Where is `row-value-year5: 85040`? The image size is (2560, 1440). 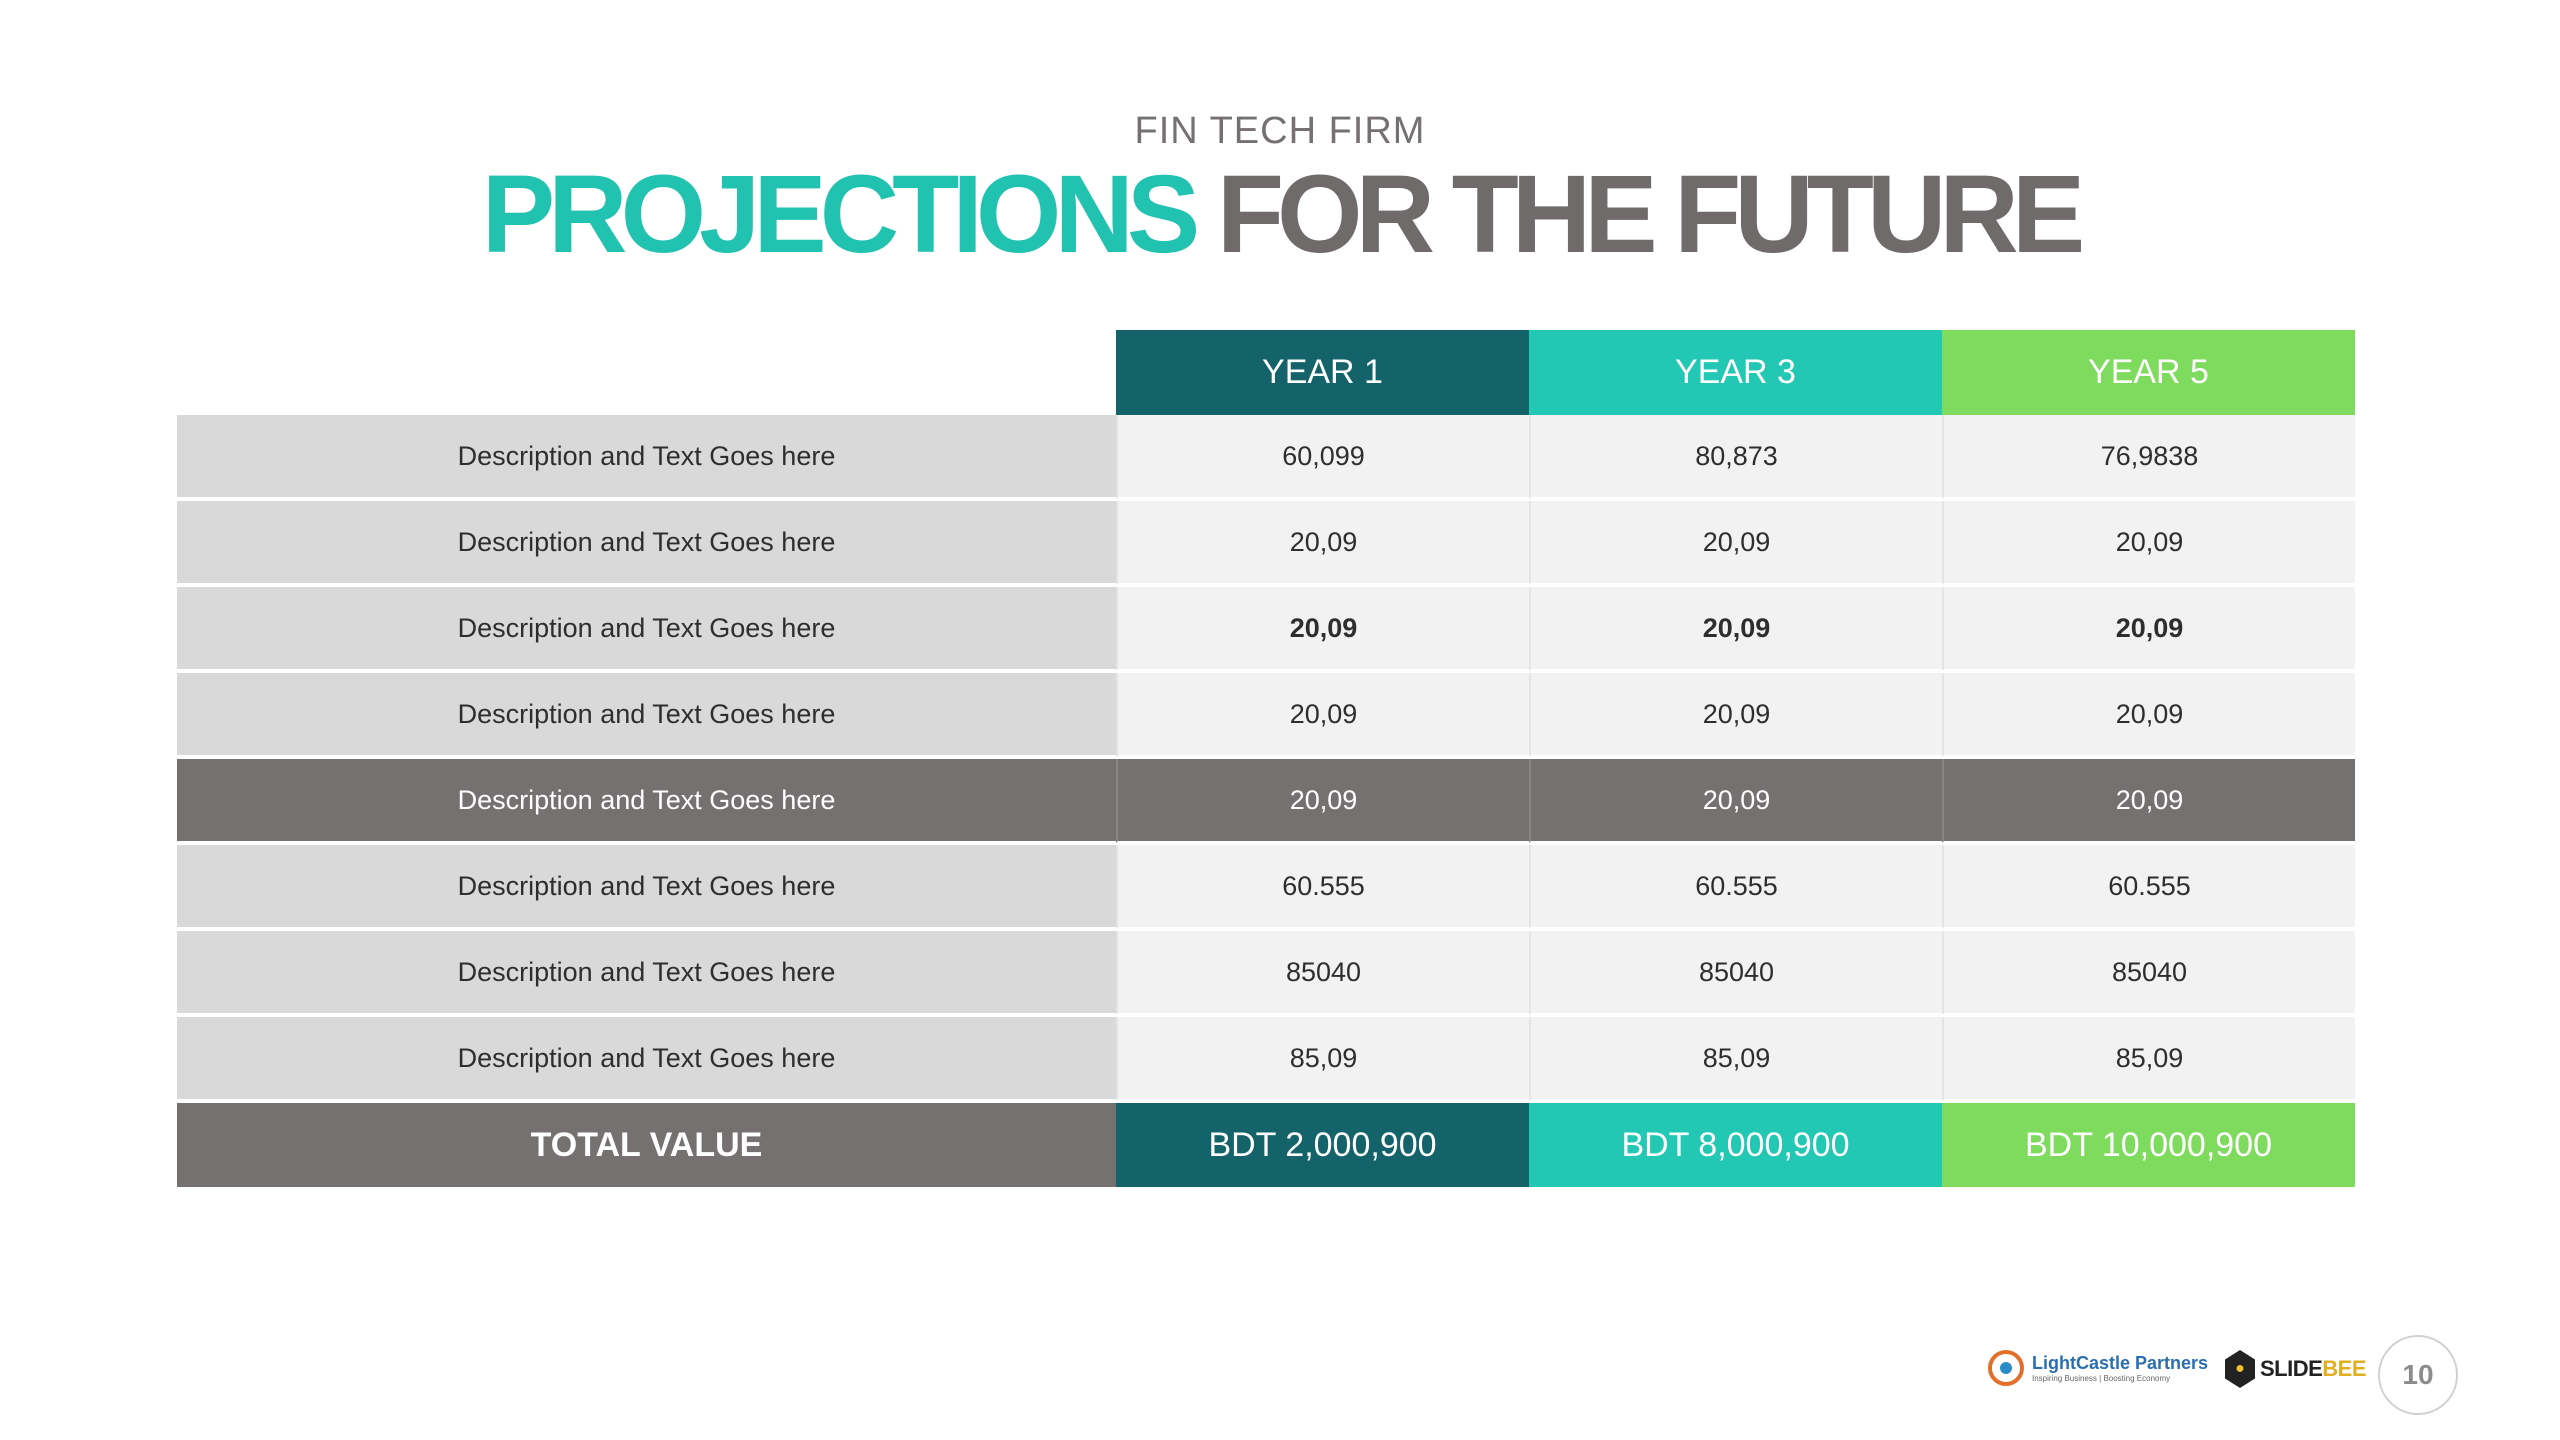 row-value-year5: 85040 is located at coordinates (2148, 973).